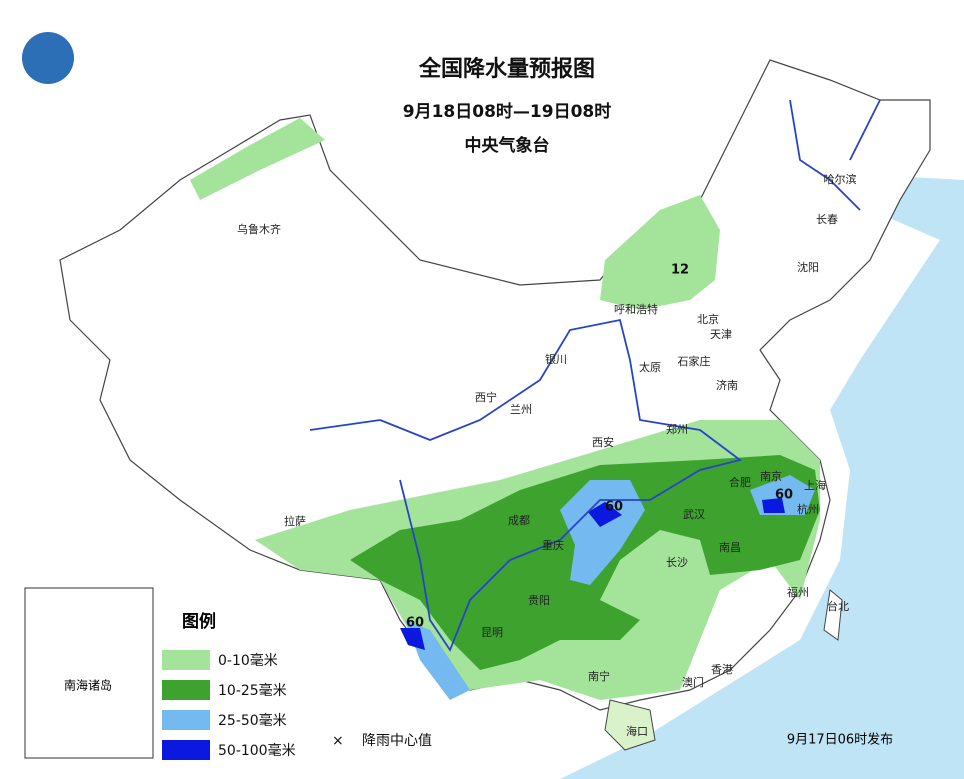 The image size is (964, 779). I want to click on logo, so click(48, 58).